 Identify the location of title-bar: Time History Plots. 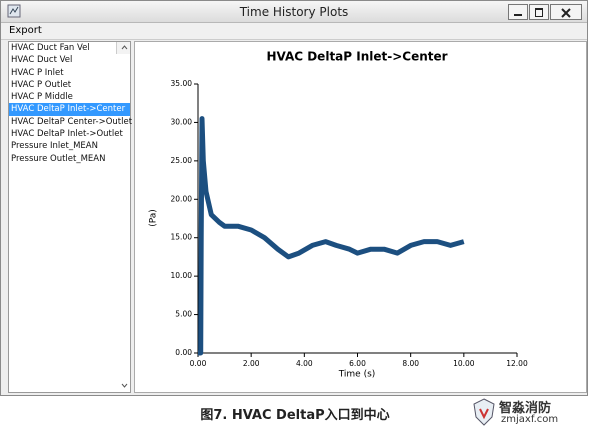
(294, 12).